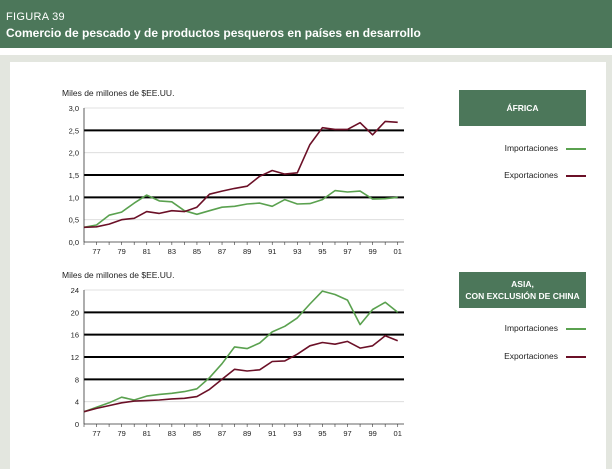  What do you see at coordinates (347, 251) in the screenshot?
I see `africa-x-tick-label: 97` at bounding box center [347, 251].